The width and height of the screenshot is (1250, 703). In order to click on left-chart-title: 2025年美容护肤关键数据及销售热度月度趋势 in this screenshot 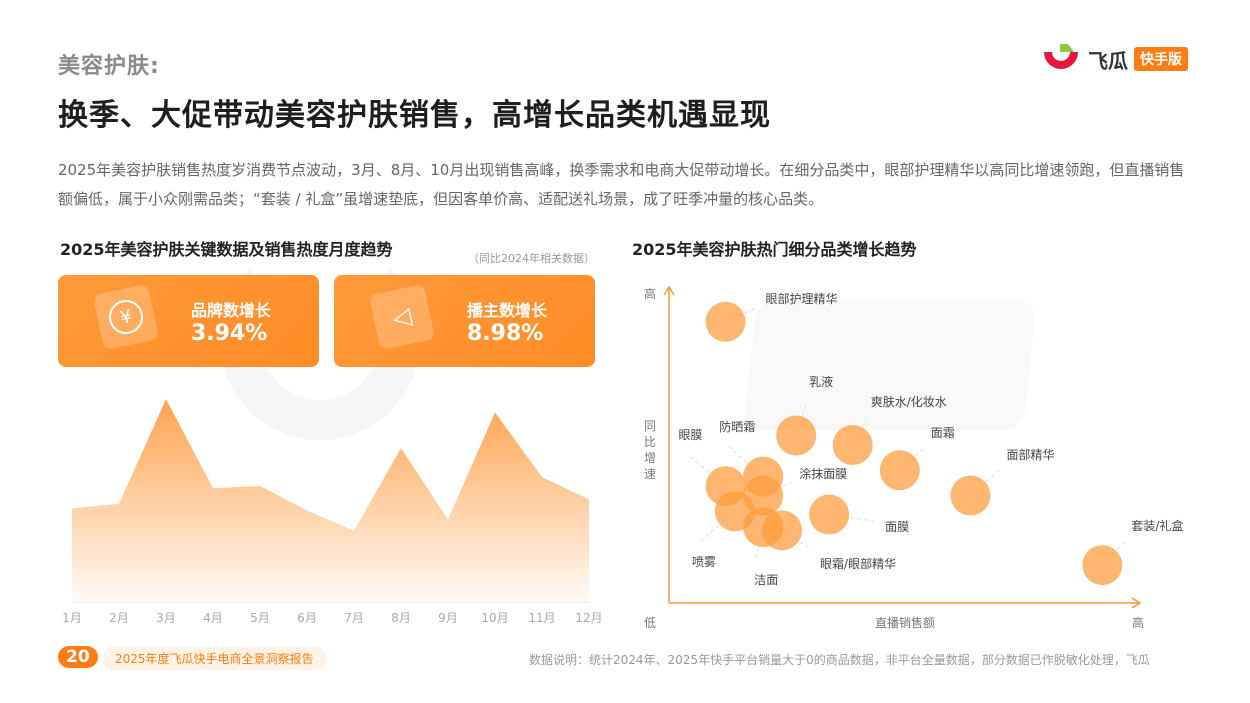, I will do `click(226, 249)`.